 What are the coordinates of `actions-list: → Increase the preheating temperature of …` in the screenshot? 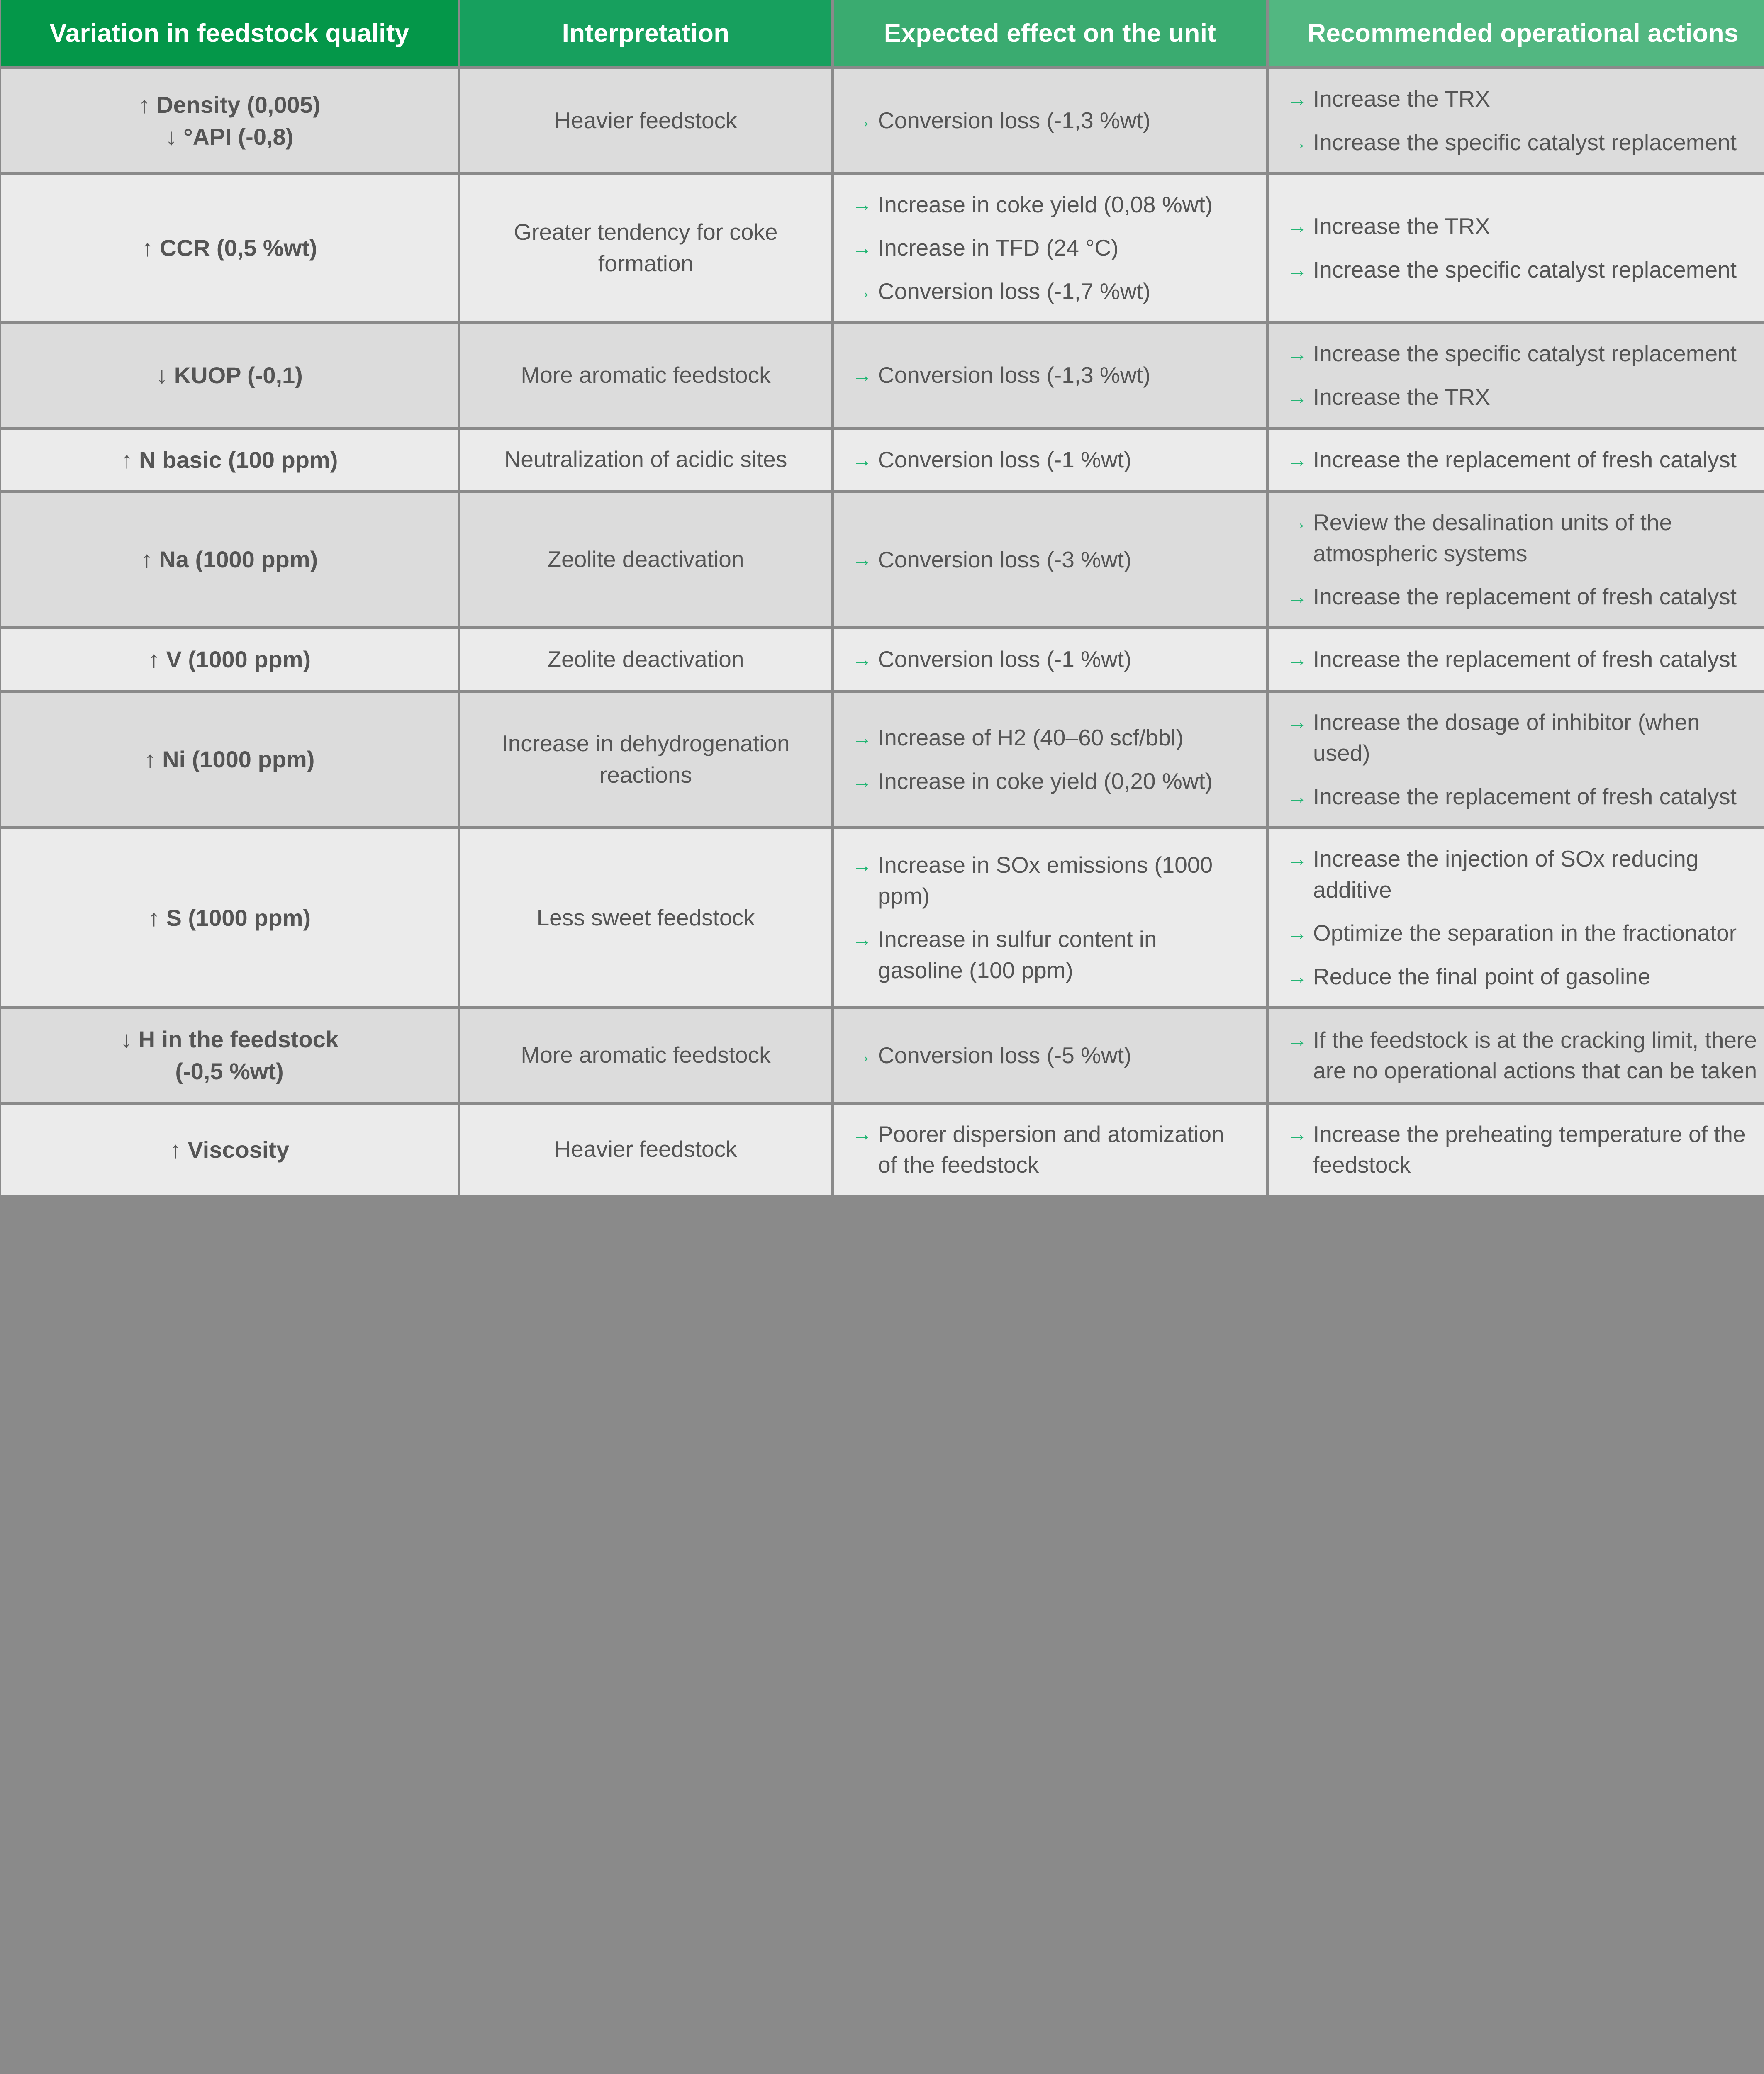 It's located at (1523, 1150).